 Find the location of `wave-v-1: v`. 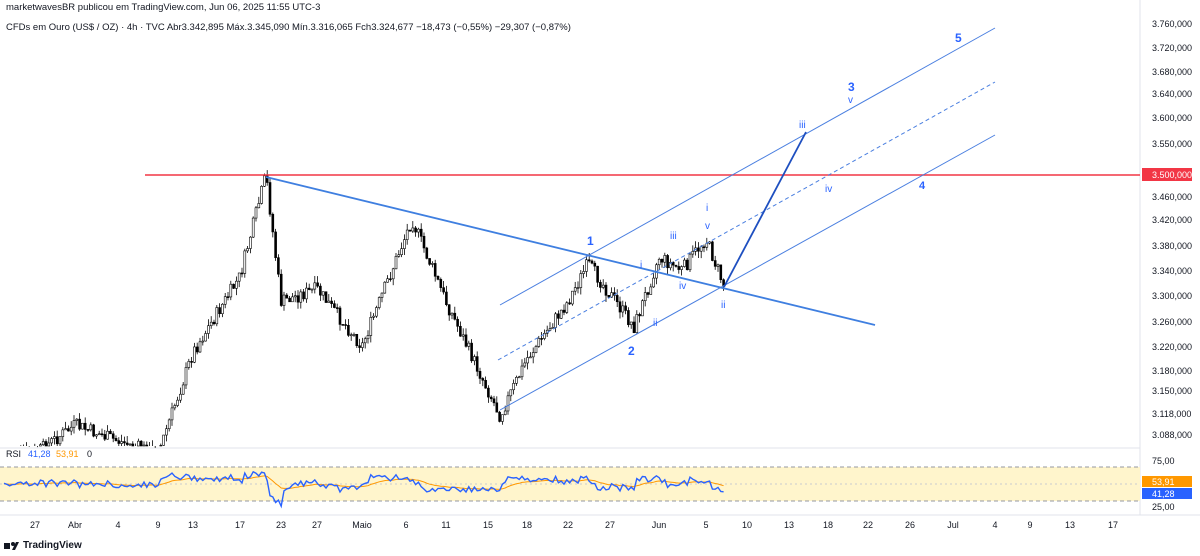

wave-v-1: v is located at coordinates (707, 226).